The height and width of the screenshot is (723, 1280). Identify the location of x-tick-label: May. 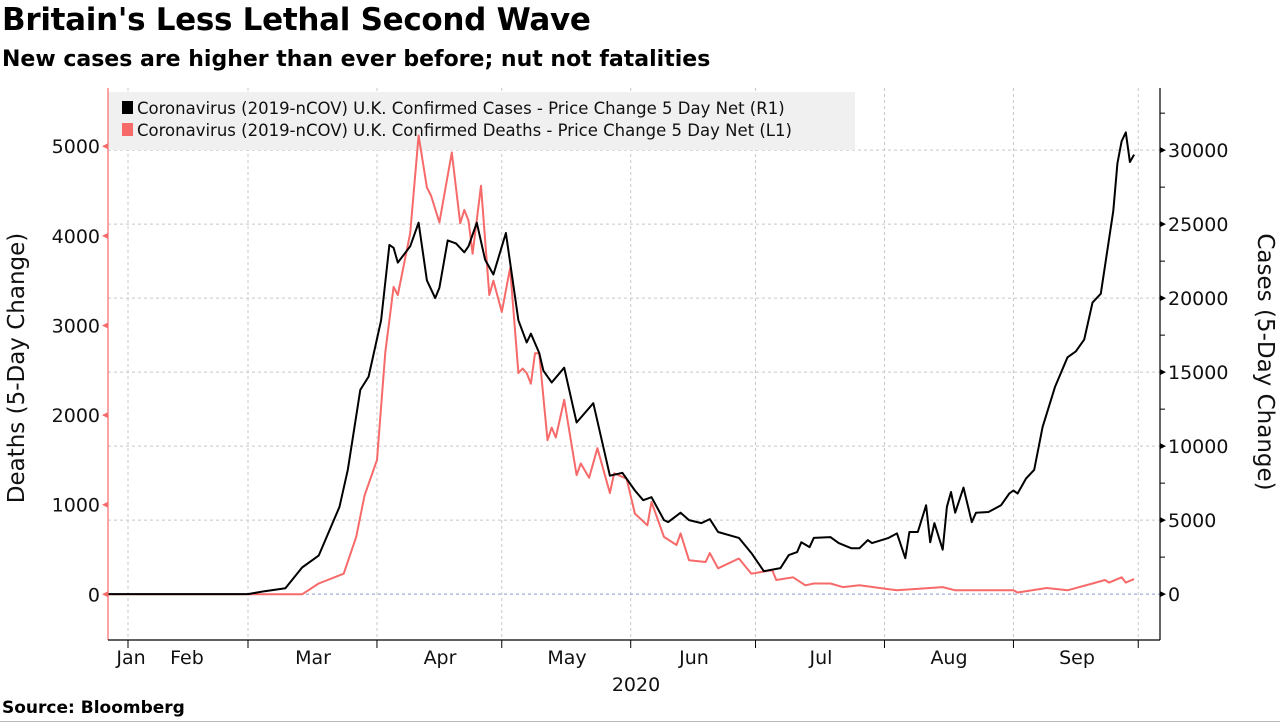
(566, 658).